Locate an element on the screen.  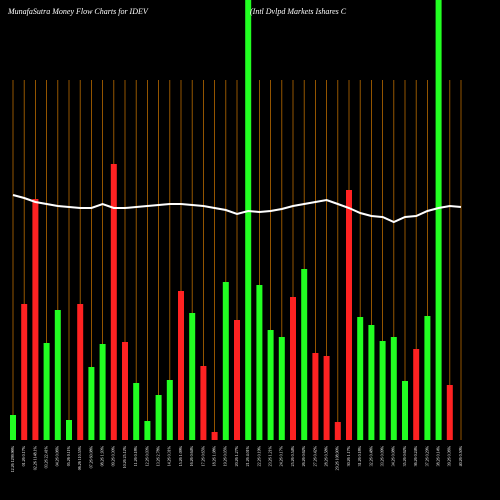
x-tick-label: 28.26 0.58% is located at coordinates (326, 455).